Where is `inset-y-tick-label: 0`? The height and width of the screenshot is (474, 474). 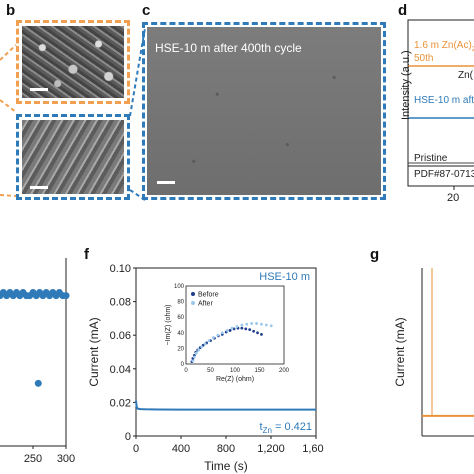
inset-y-tick-label: 0 is located at coordinates (183, 365).